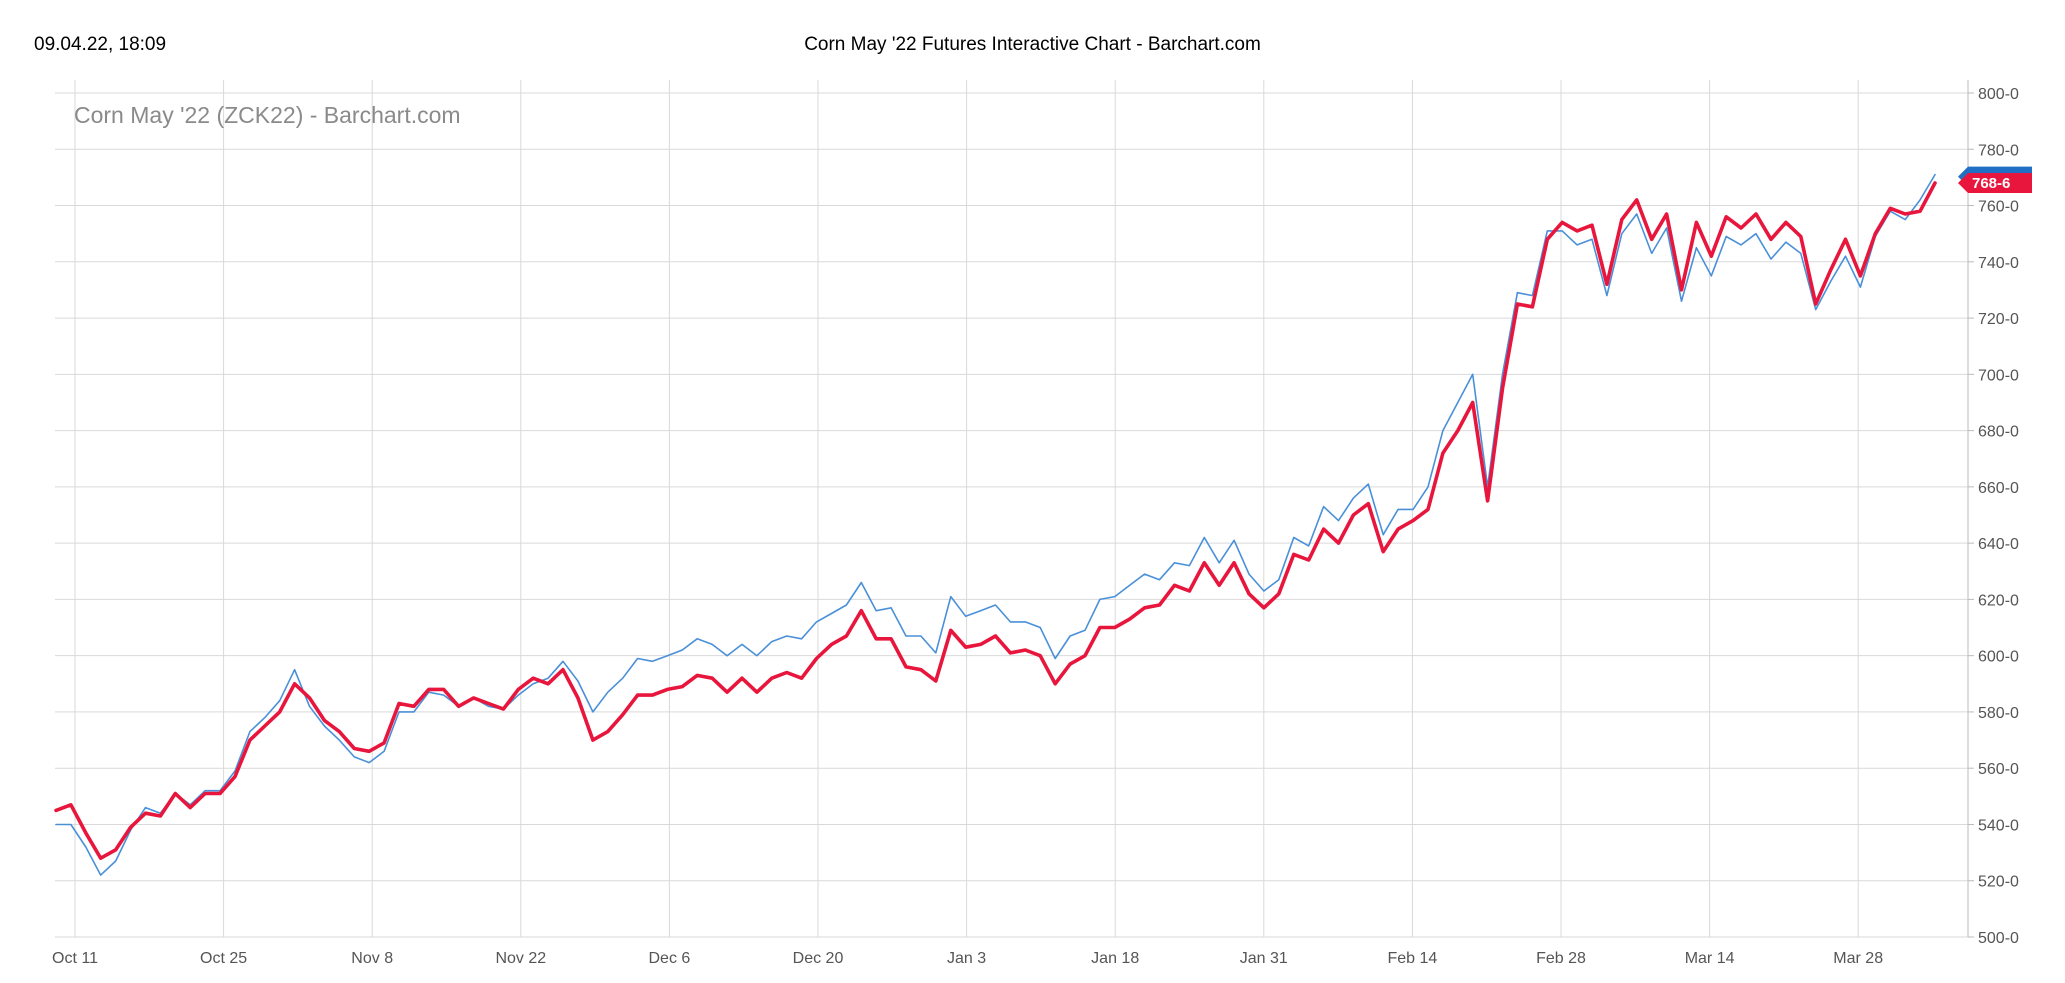  I want to click on y-tick-label: 700-0, so click(1998, 375).